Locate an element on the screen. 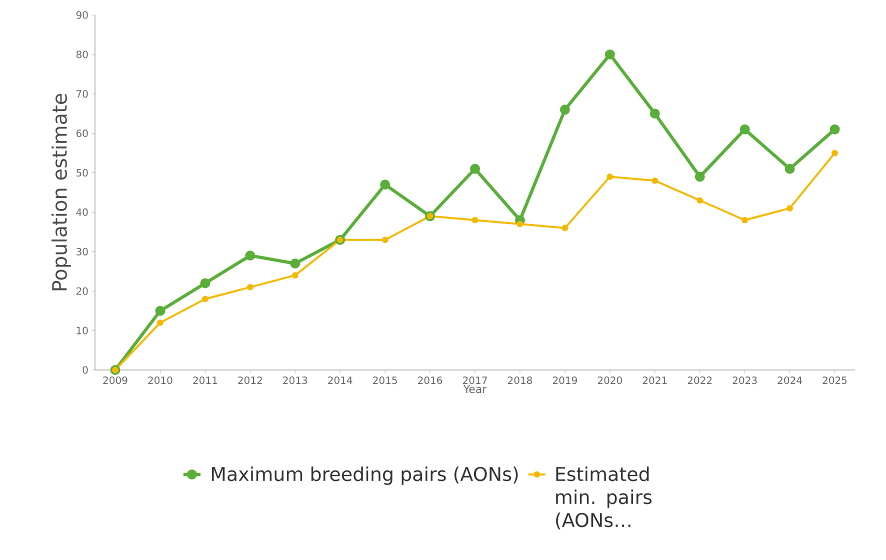 The image size is (886, 560). y-tick-label: 80 is located at coordinates (82, 54).